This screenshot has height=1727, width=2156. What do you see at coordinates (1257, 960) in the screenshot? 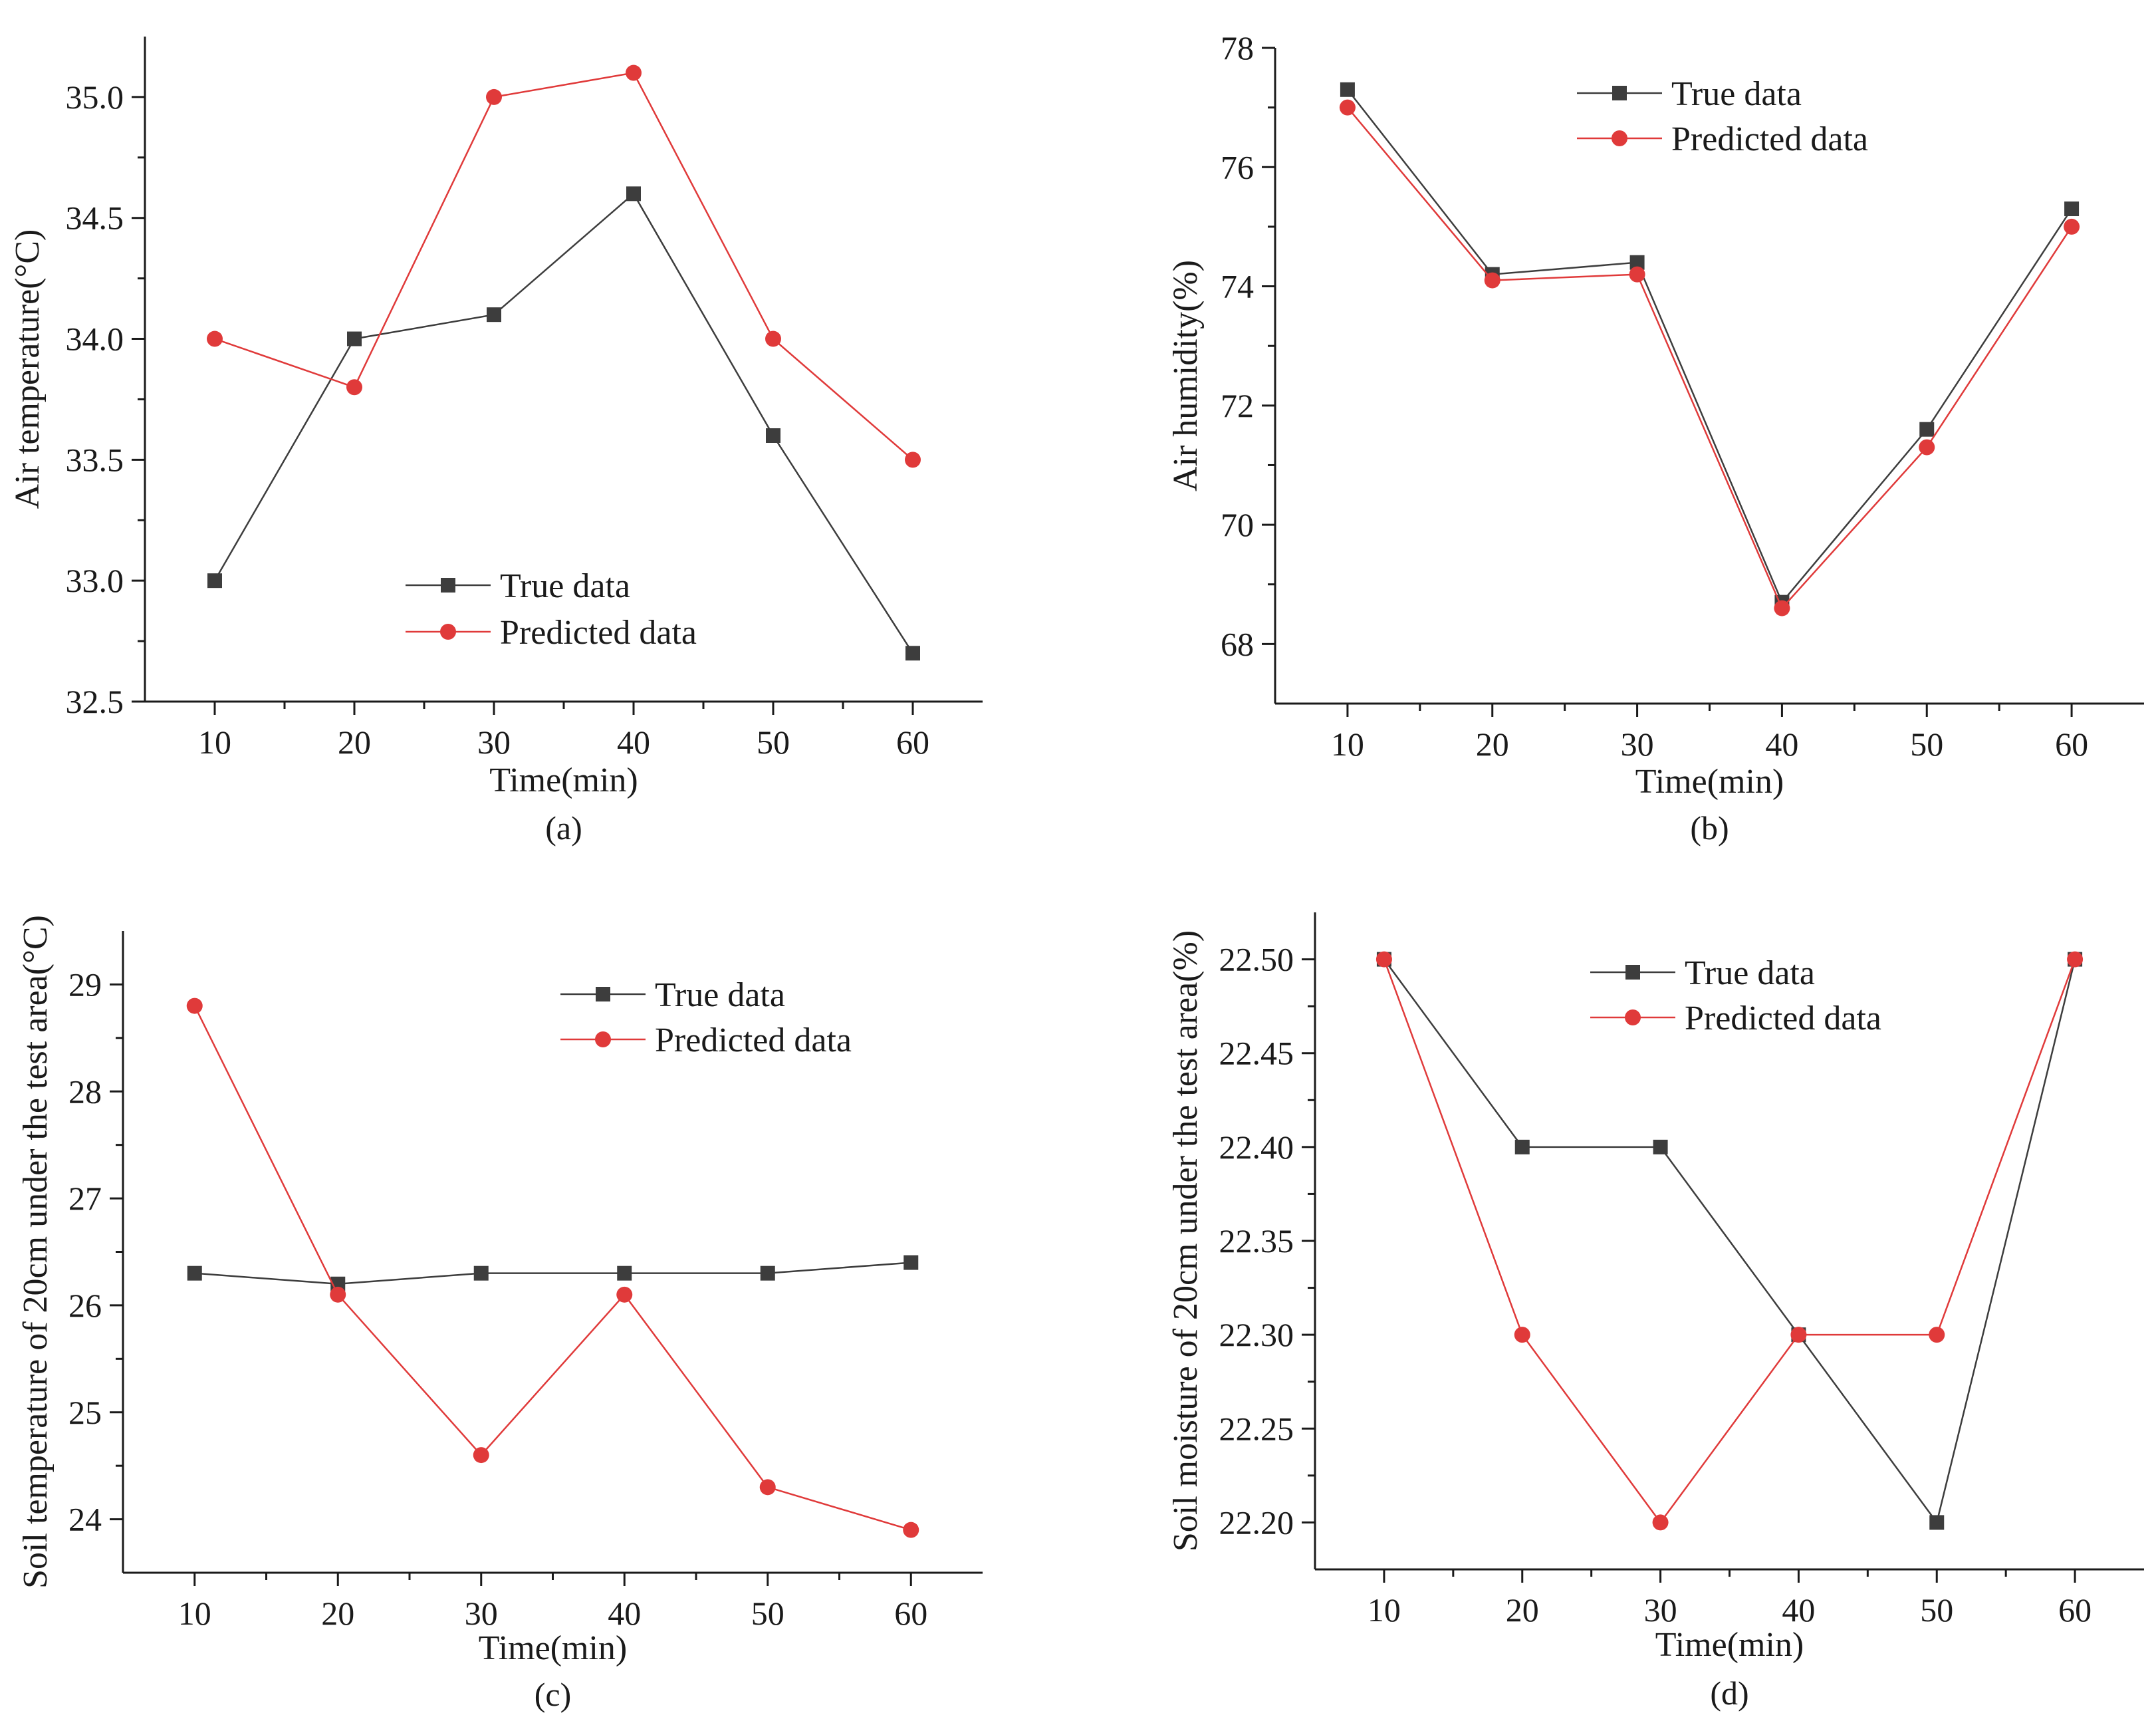
I see `y-tick-label: 22.50` at bounding box center [1257, 960].